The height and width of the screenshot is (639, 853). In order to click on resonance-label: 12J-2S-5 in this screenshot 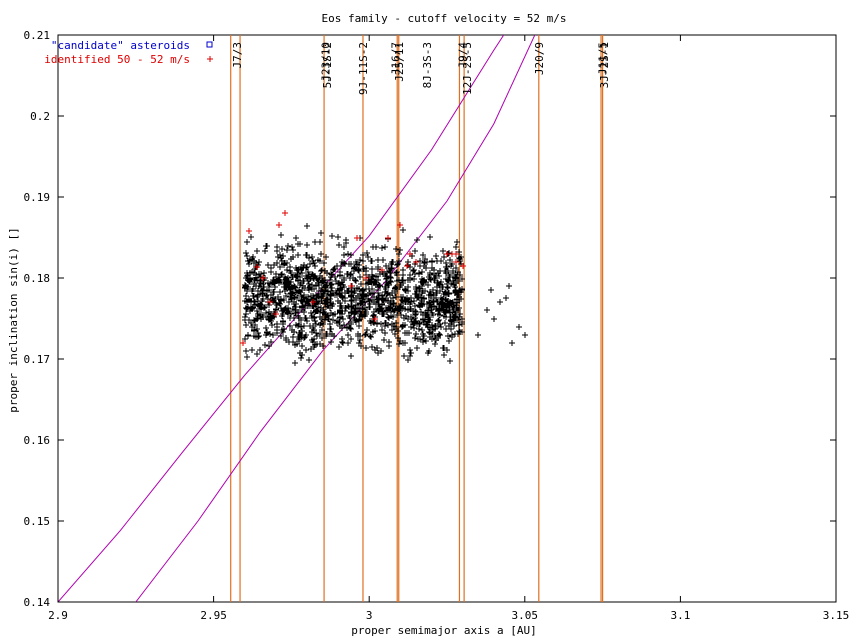, I will do `click(467, 68)`.